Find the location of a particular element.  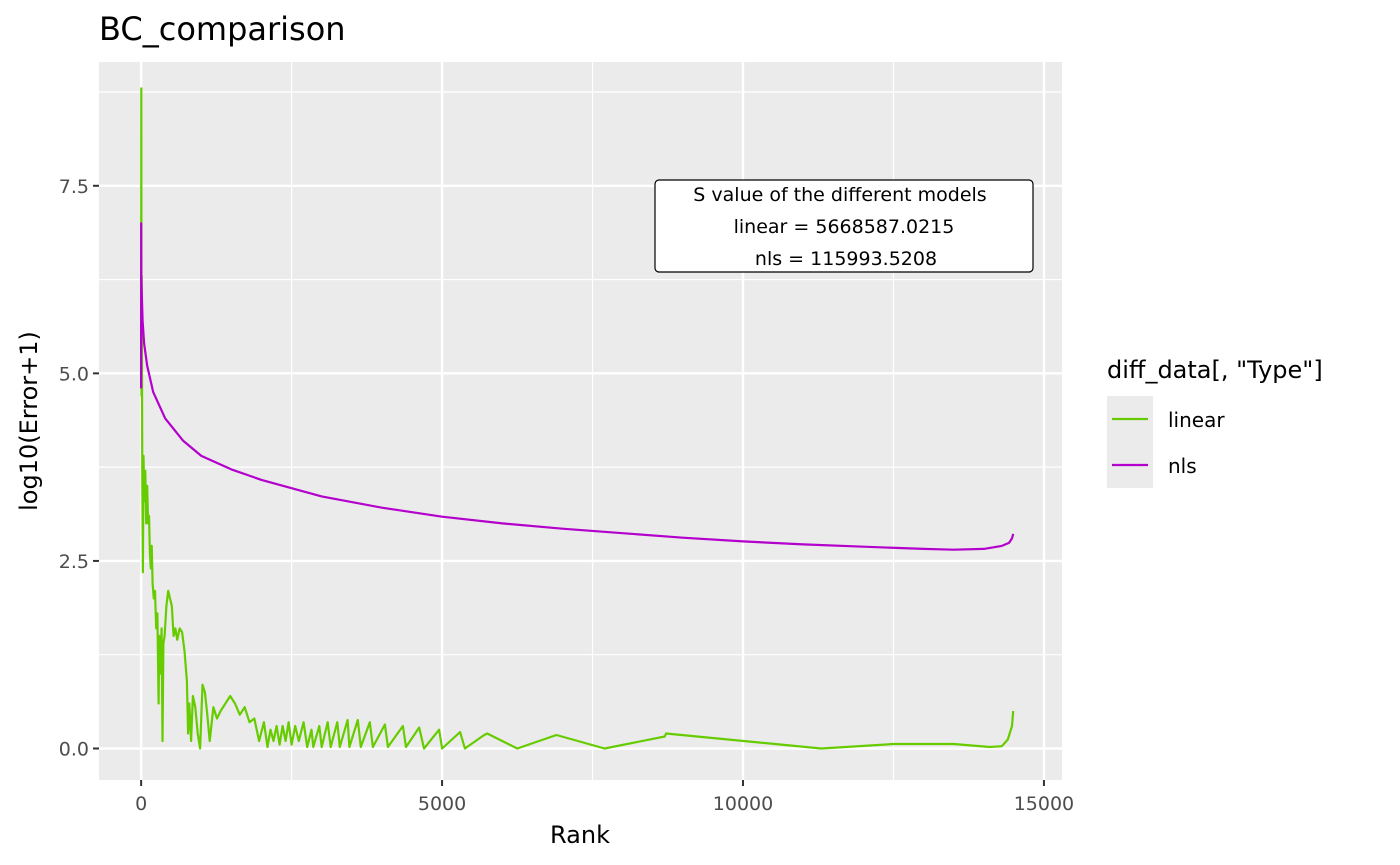

x-axis-title: Rank is located at coordinates (580, 835).